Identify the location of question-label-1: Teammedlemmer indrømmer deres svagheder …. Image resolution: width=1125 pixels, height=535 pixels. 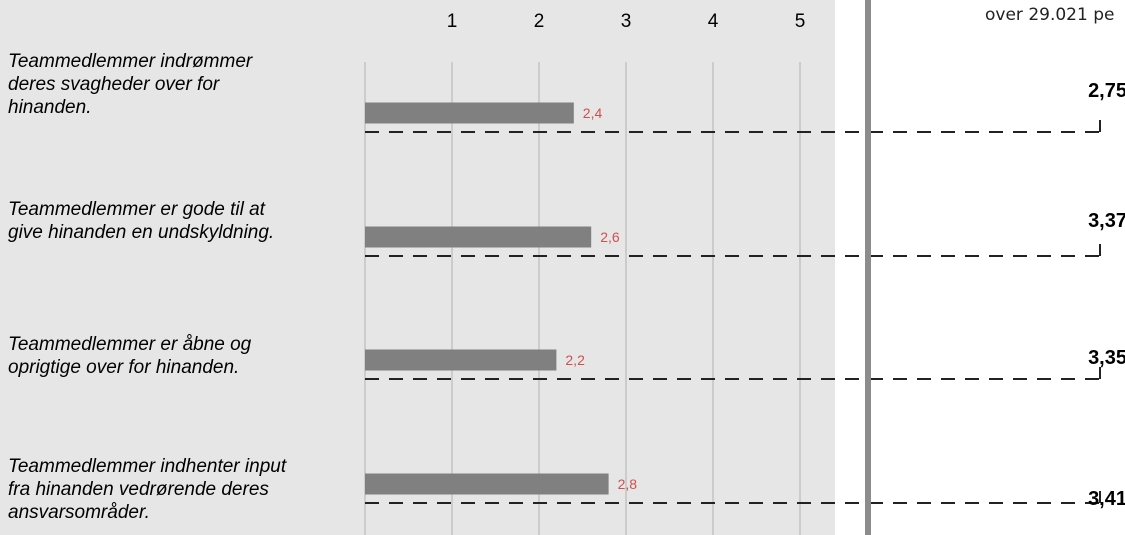
(130, 84).